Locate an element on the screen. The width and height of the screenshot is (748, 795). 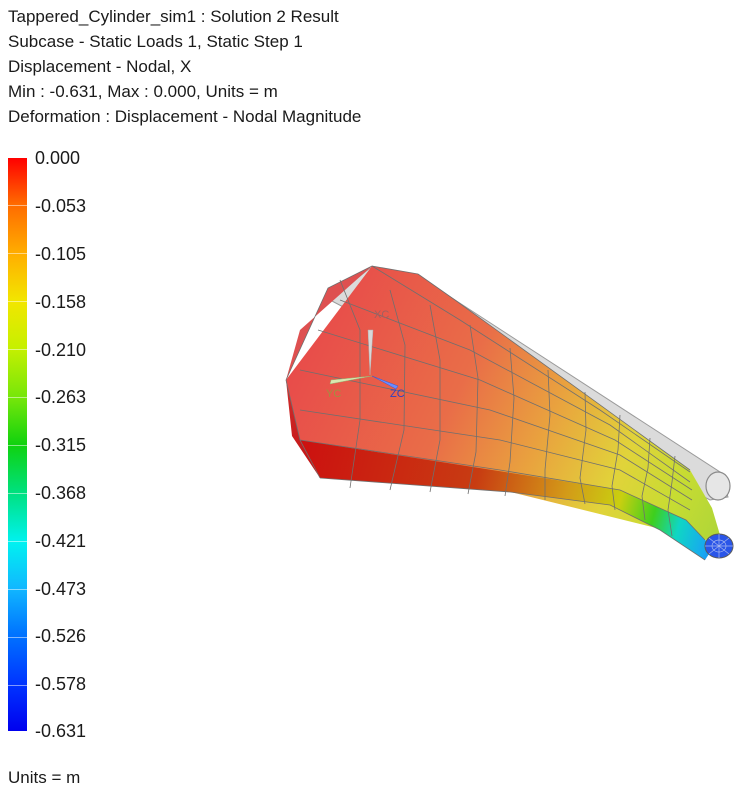
legend-label: -0.158 is located at coordinates (61, 302).